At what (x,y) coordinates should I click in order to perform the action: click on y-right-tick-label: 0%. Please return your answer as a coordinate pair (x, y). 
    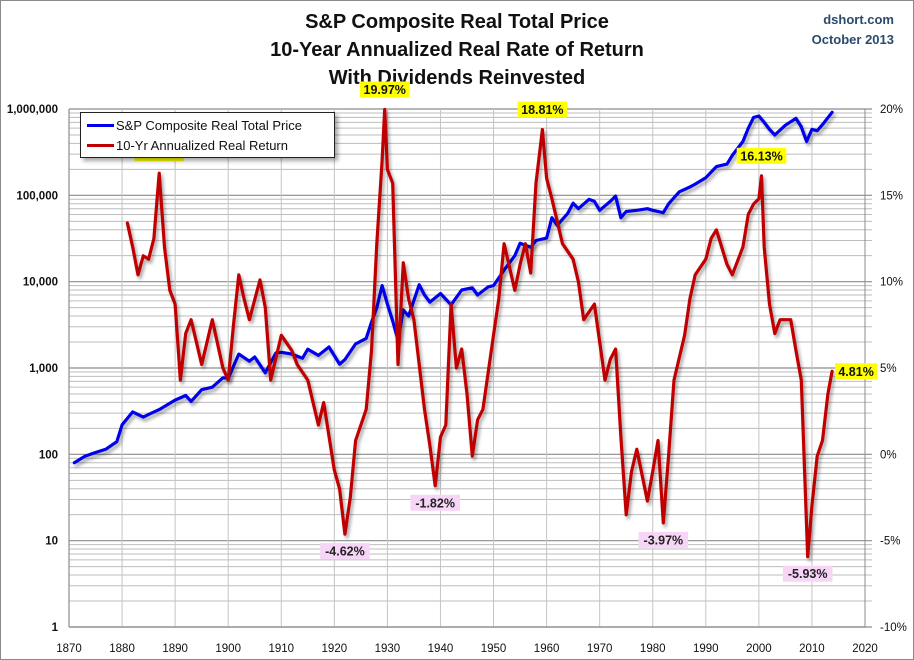
    Looking at the image, I should click on (888, 455).